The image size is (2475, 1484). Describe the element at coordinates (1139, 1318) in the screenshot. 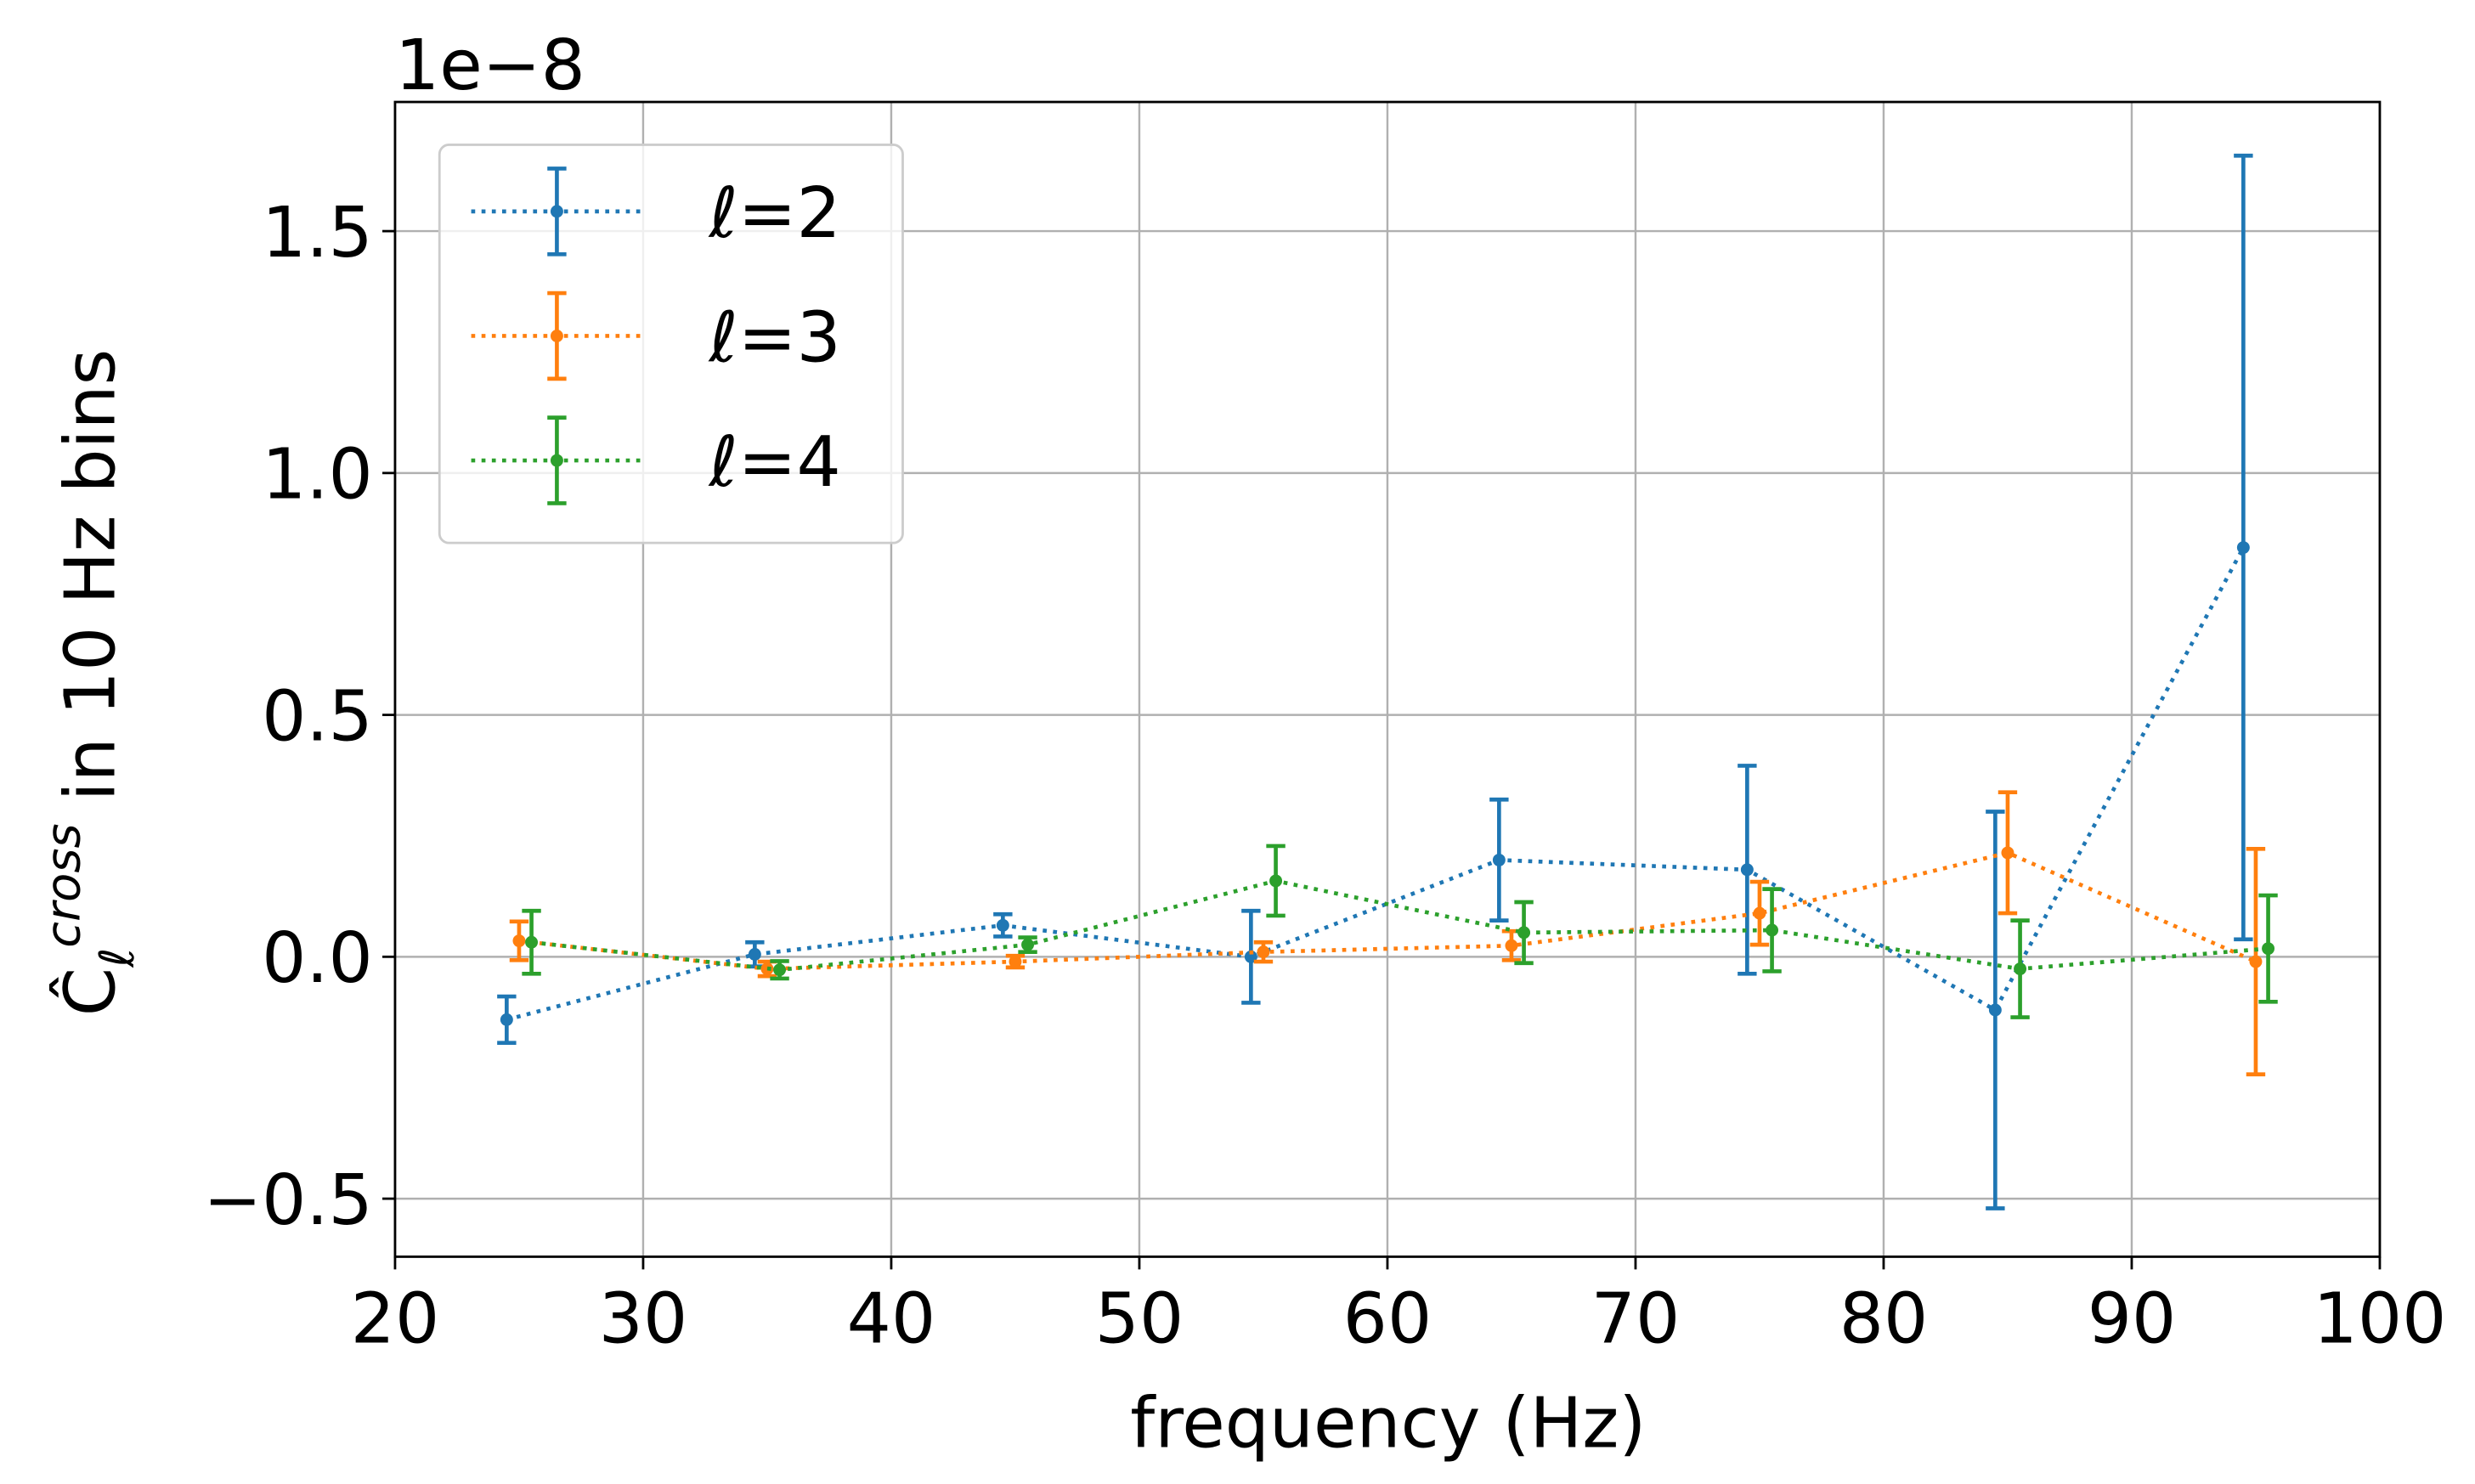

I see `x-tick-label: 50` at that location.